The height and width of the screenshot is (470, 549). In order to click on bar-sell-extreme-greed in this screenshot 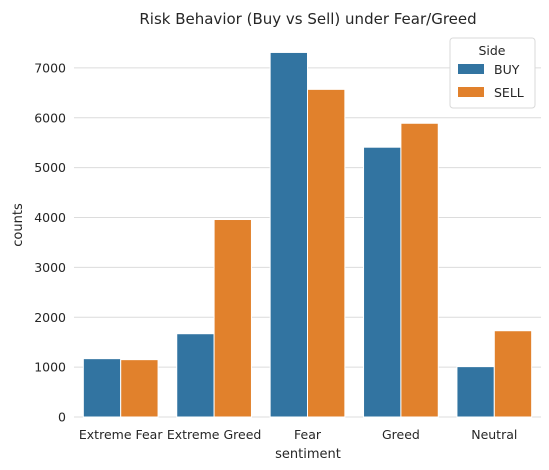, I will do `click(232, 318)`.